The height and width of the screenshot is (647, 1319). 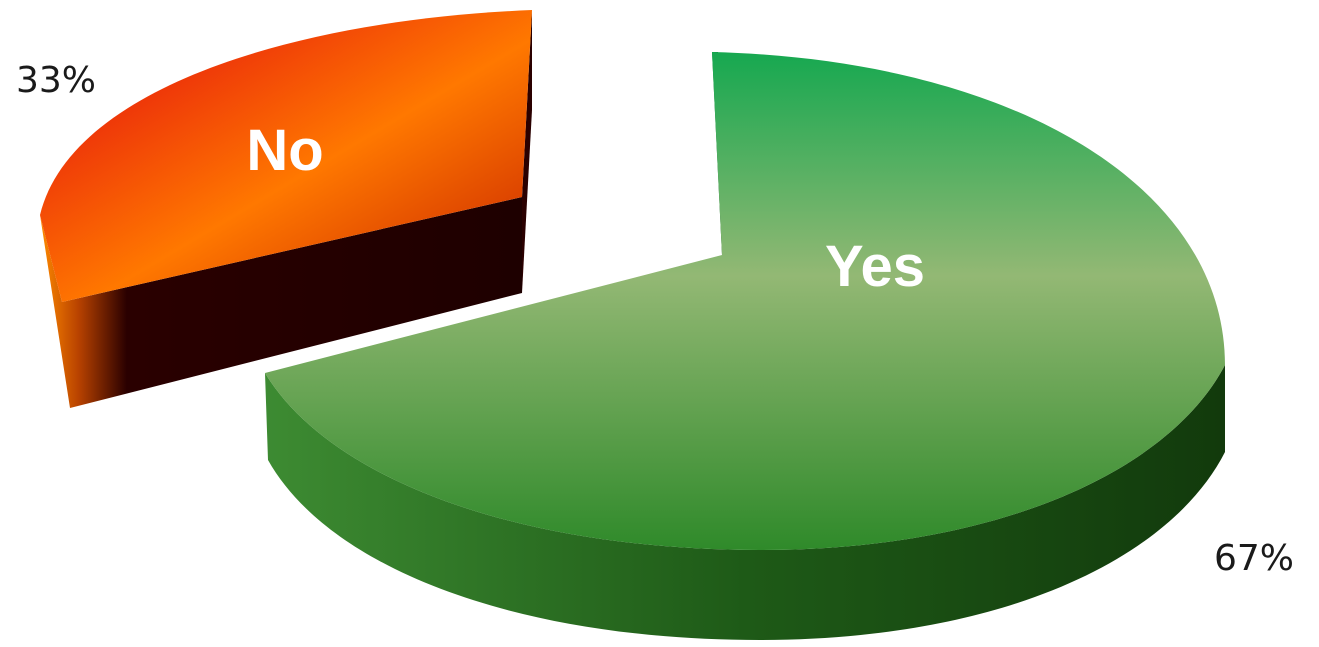 What do you see at coordinates (281, 302) in the screenshot?
I see `pie-slice-no-side` at bounding box center [281, 302].